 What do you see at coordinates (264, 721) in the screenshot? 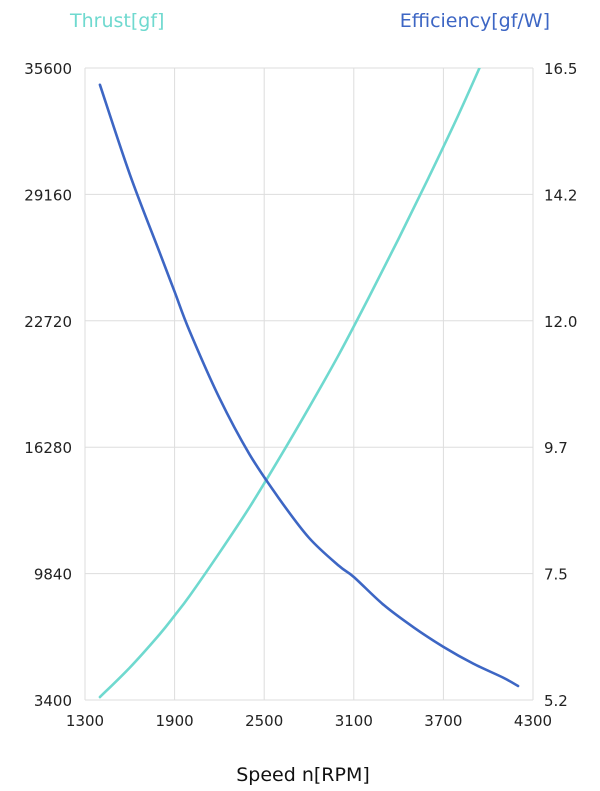
I see `x-tick-label: 2500` at bounding box center [264, 721].